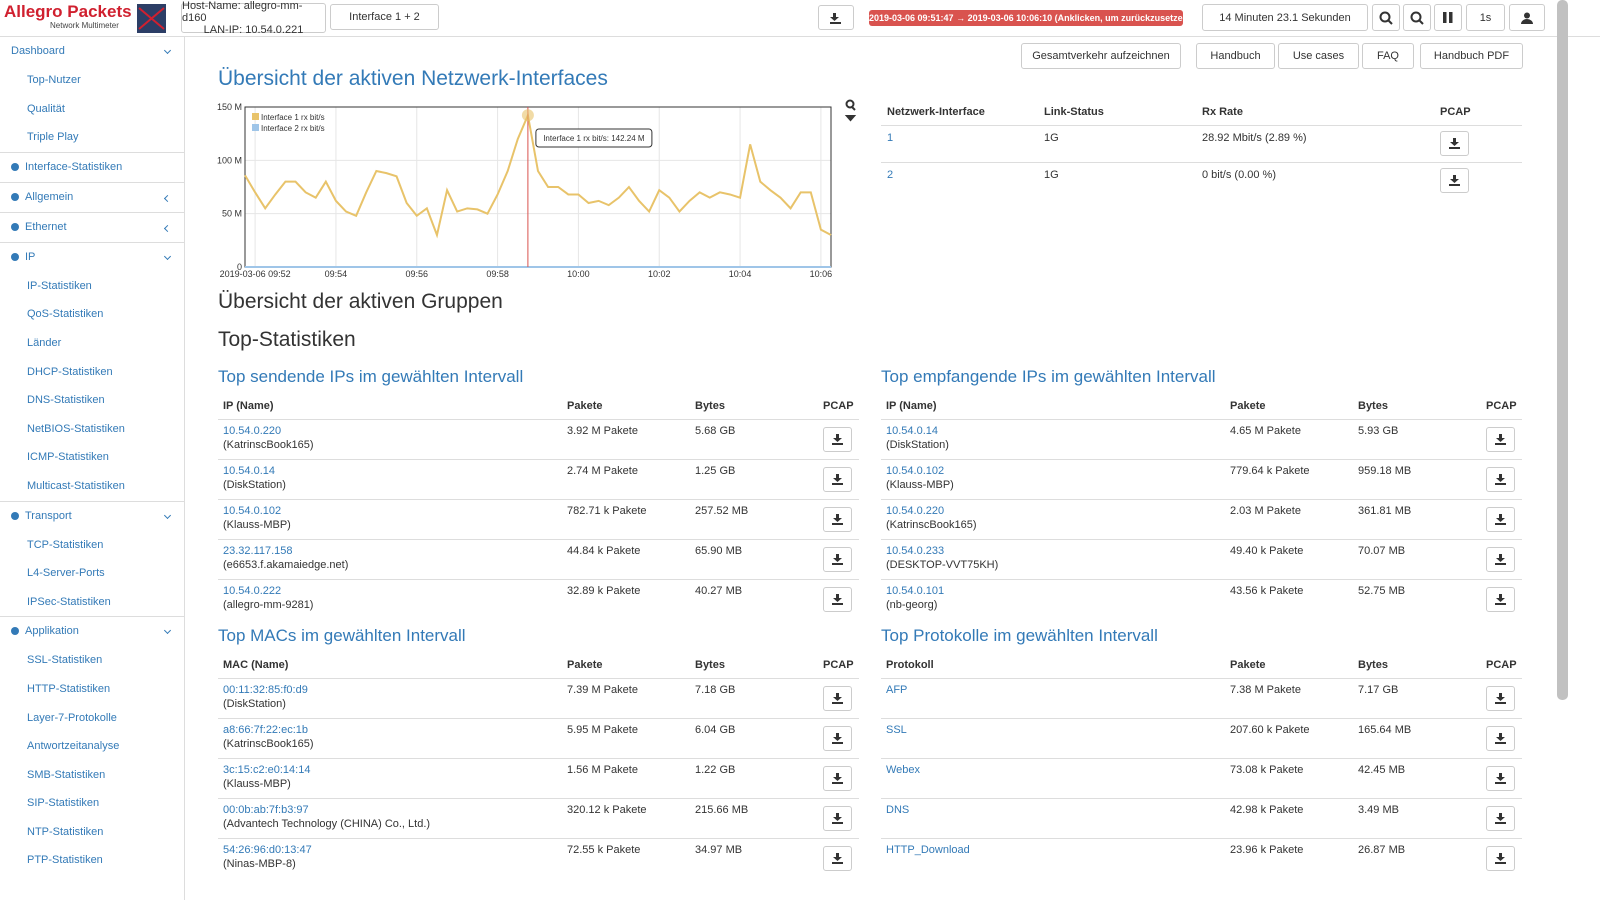  What do you see at coordinates (92, 80) in the screenshot?
I see `nav-item: Top-Nutzer` at bounding box center [92, 80].